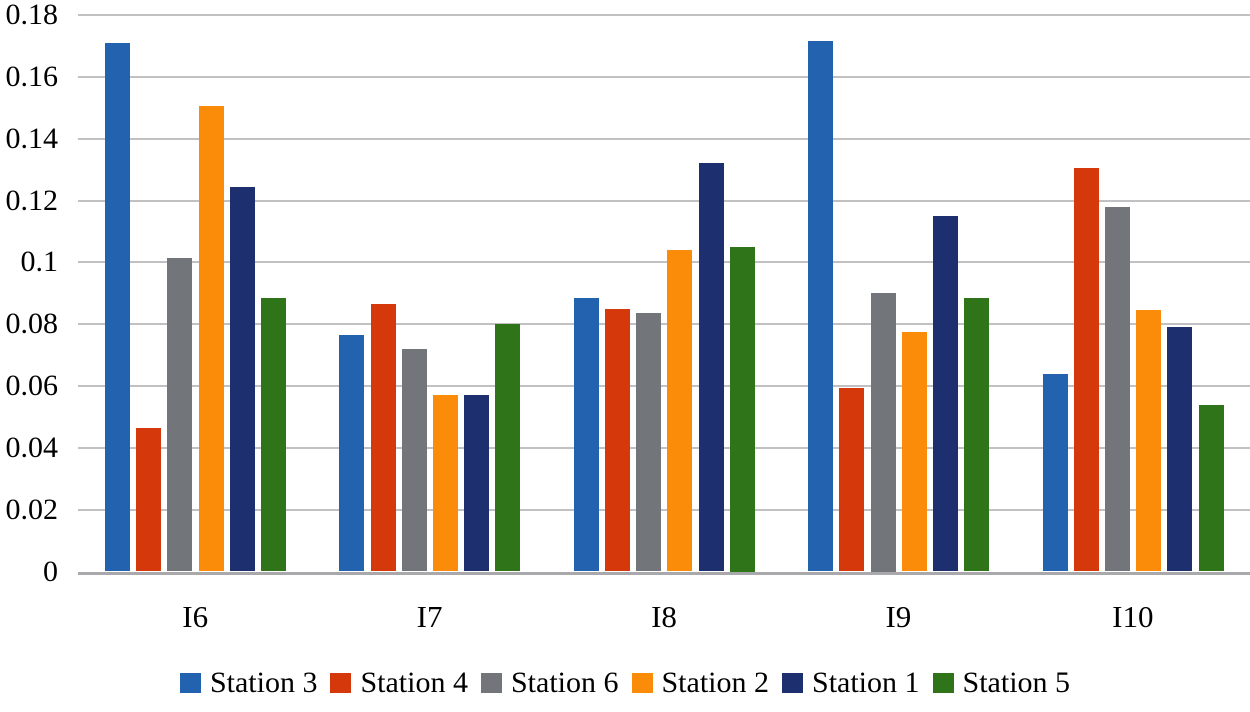  I want to click on legend-item: Station 1, so click(851, 683).